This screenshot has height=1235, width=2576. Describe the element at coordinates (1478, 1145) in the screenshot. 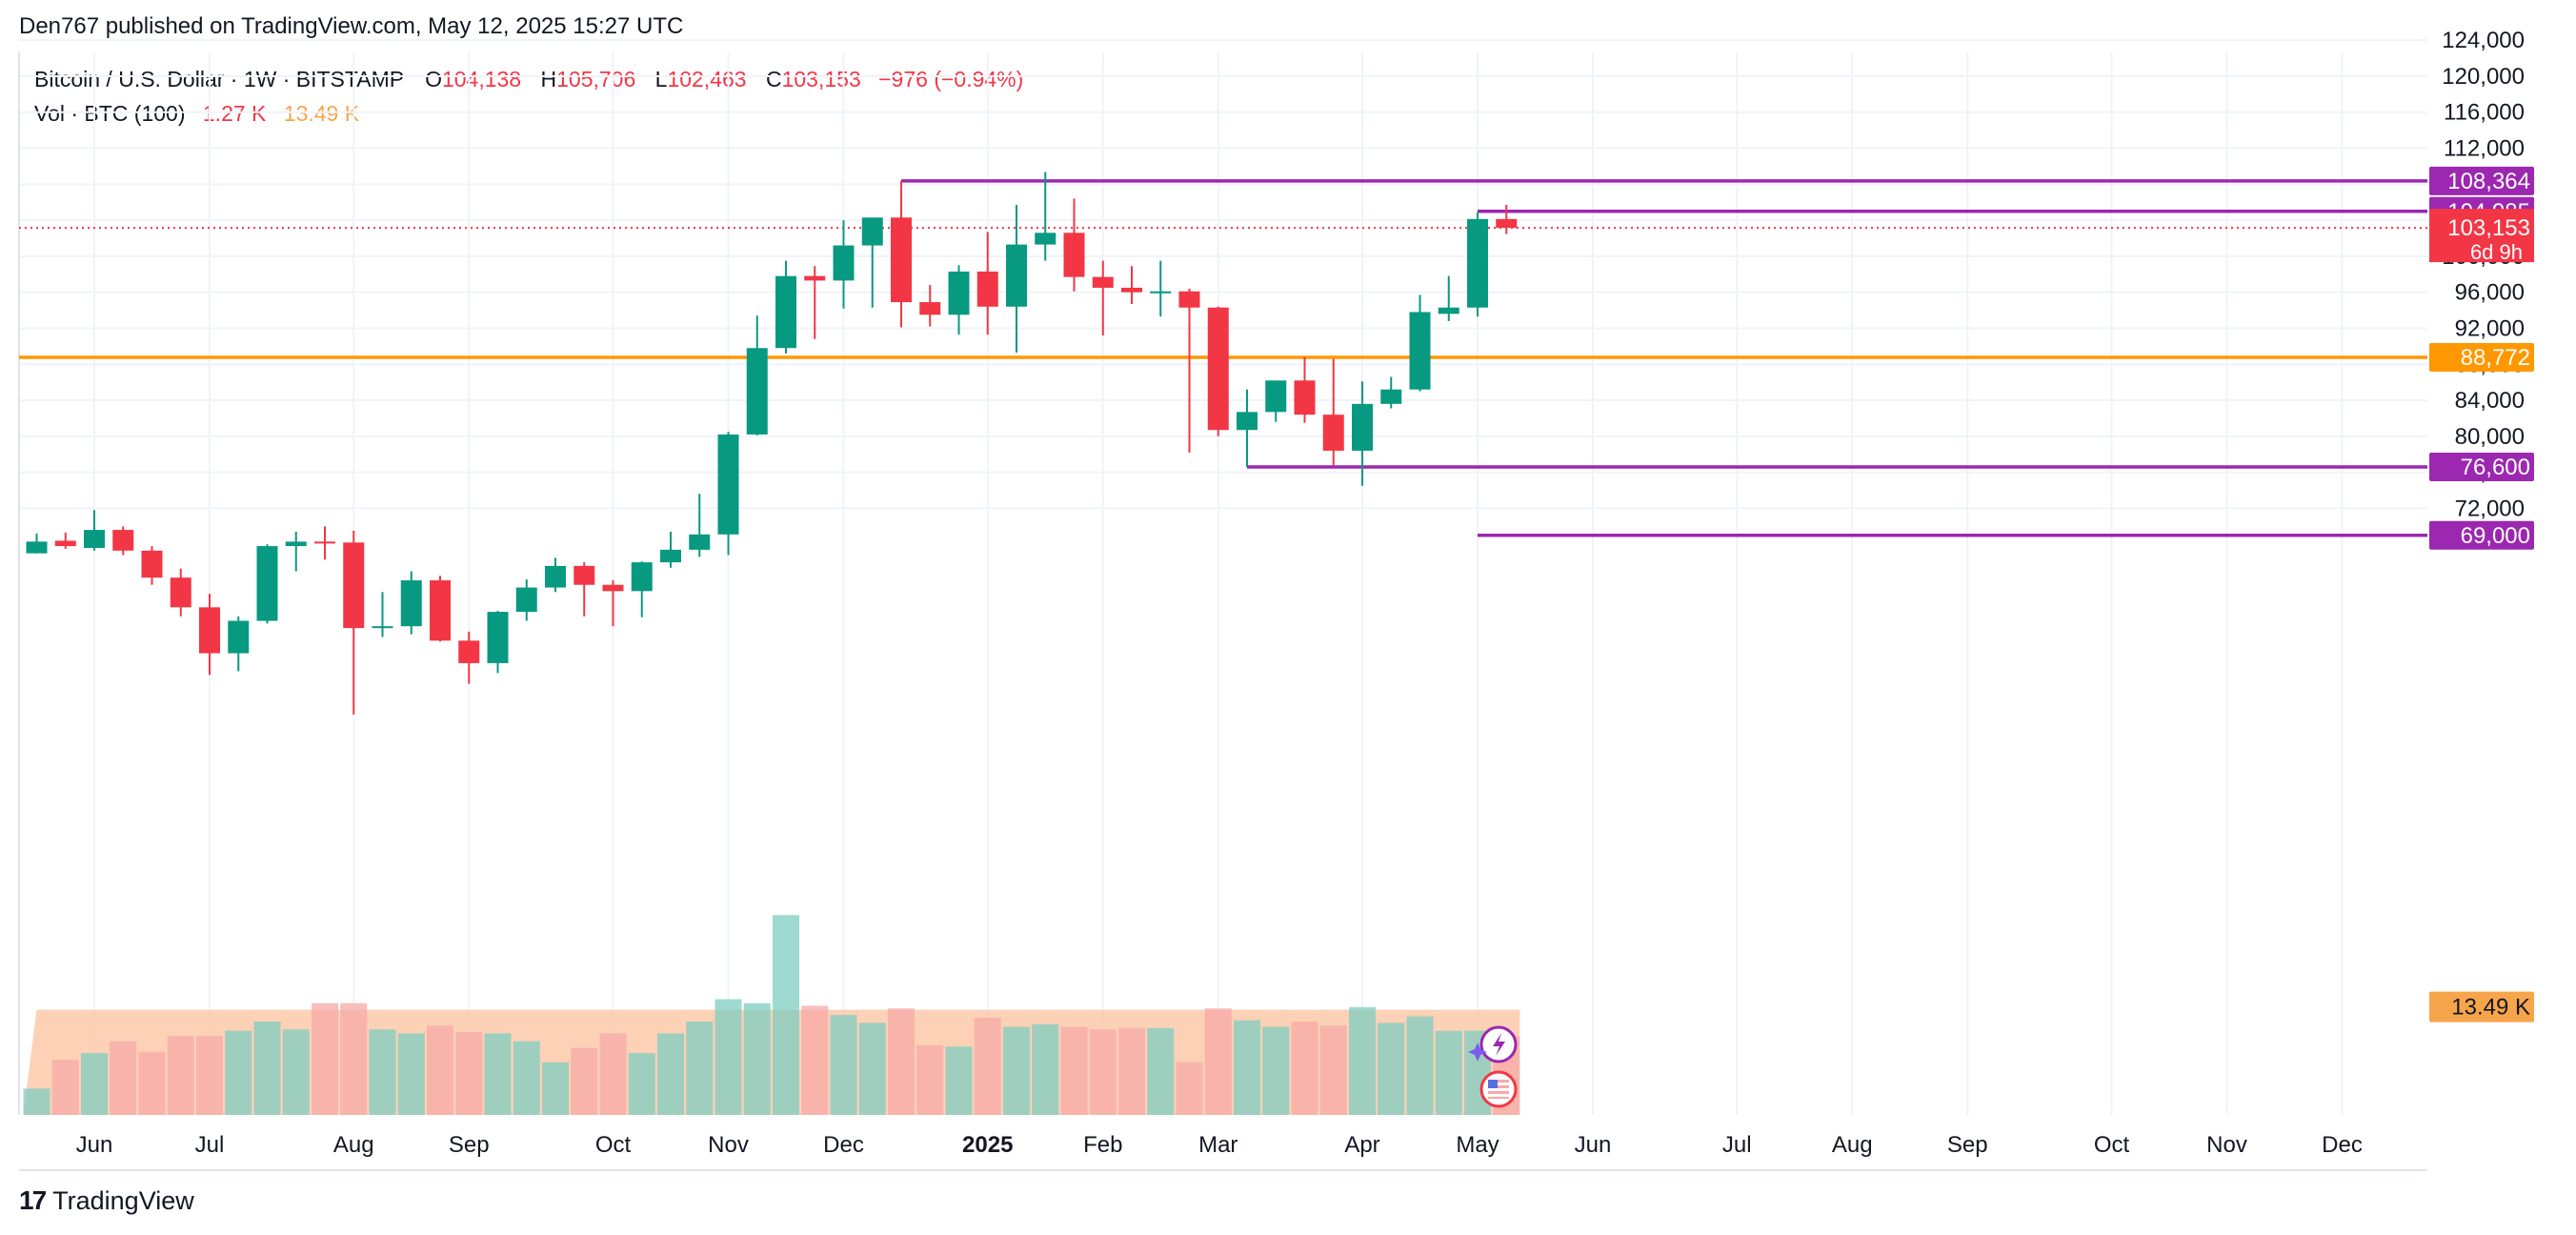

I see `time-tick-label: May` at that location.